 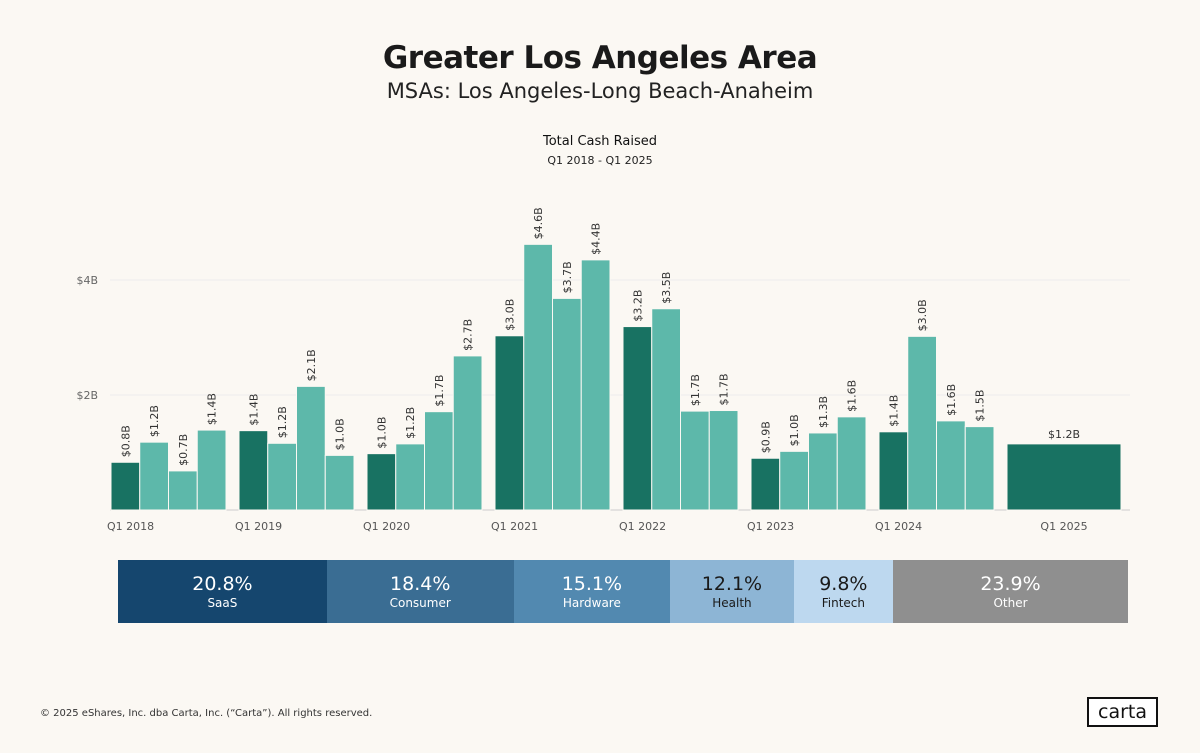 I want to click on chart-subtitle: Q1 2018 - Q1 2025, so click(x=600, y=160).